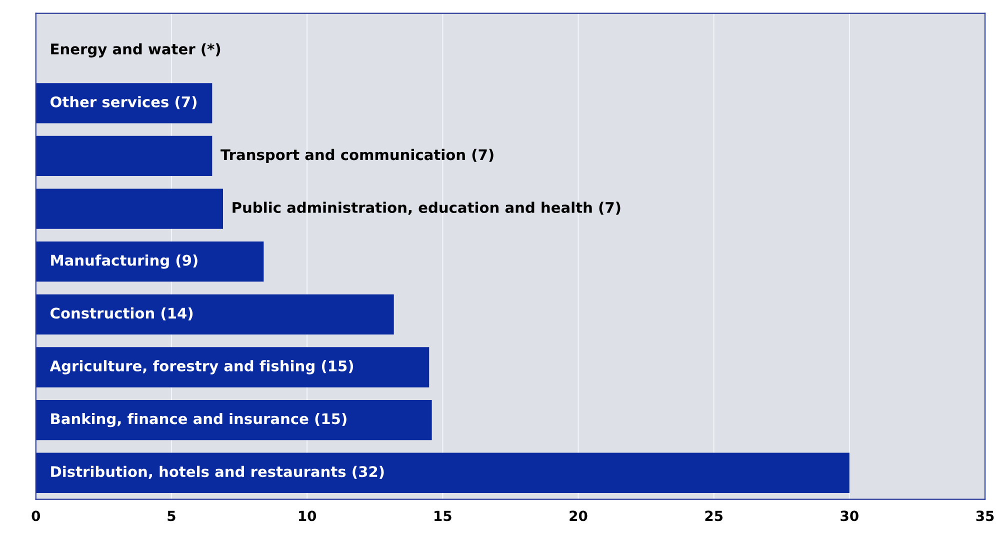 This screenshot has height=534, width=997. What do you see at coordinates (124, 261) in the screenshot?
I see `y-tick-label: Manufacturing (9)` at bounding box center [124, 261].